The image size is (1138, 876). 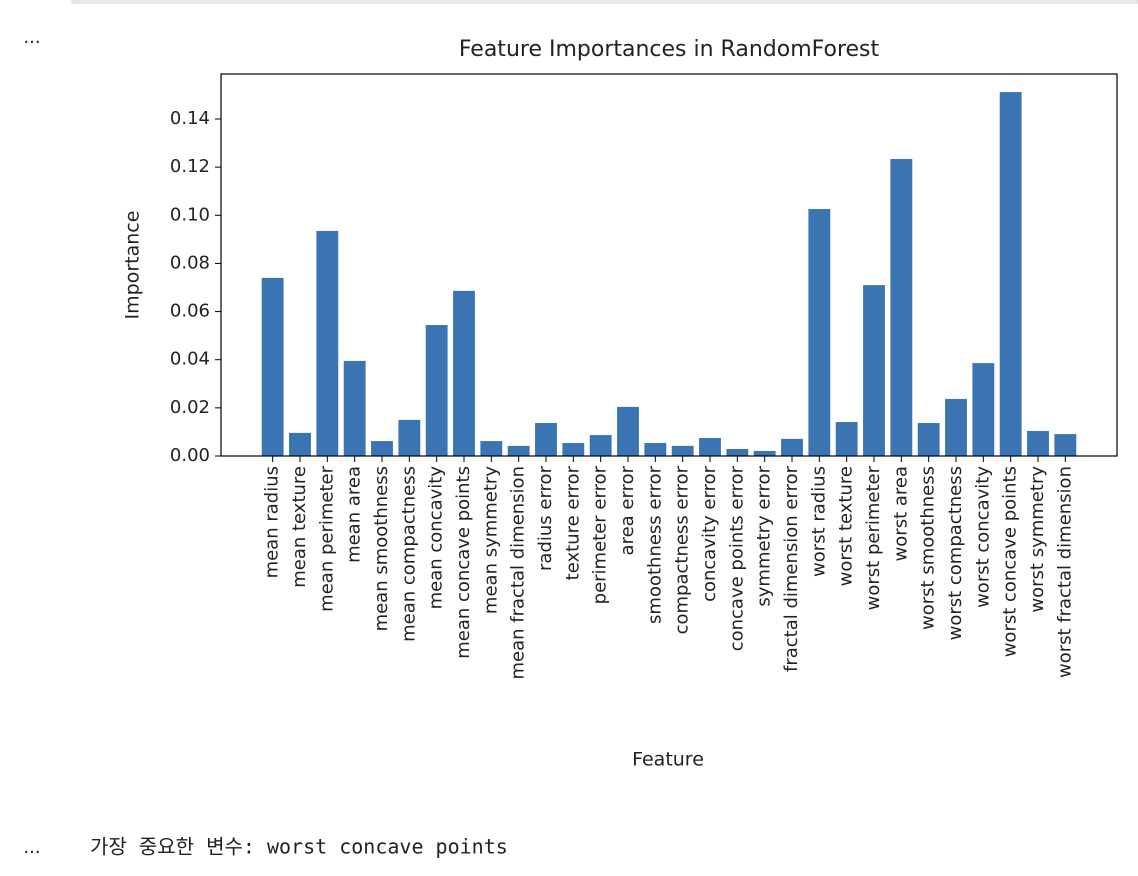 What do you see at coordinates (669, 49) in the screenshot?
I see `chart-title: Feature Importances in RandomForest` at bounding box center [669, 49].